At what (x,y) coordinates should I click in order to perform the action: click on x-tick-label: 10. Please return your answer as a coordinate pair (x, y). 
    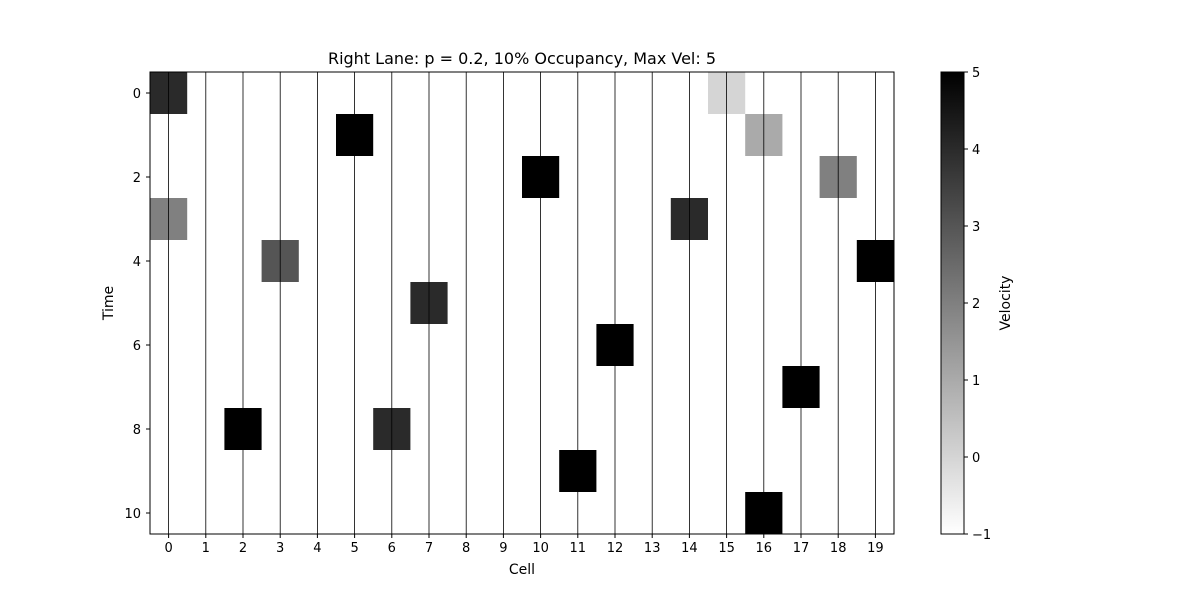
    Looking at the image, I should click on (540, 548).